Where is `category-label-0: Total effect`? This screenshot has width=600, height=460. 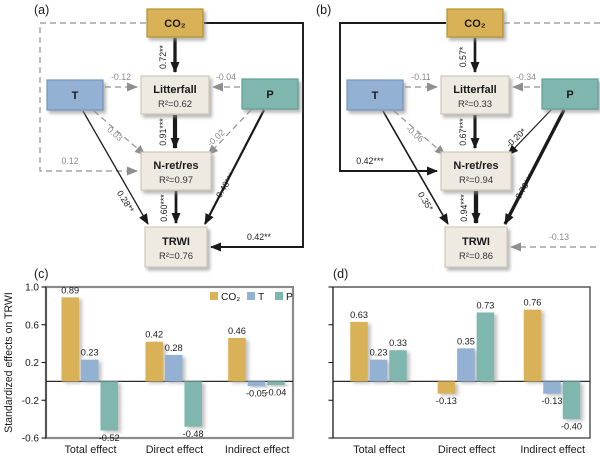 category-label-0: Total effect is located at coordinates (90, 450).